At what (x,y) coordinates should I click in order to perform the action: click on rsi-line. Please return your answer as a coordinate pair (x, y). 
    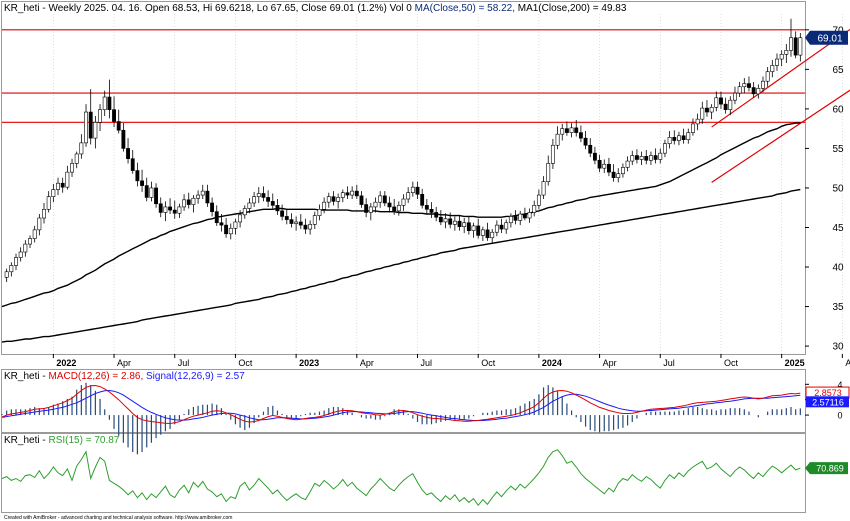
    Looking at the image, I should click on (401, 478).